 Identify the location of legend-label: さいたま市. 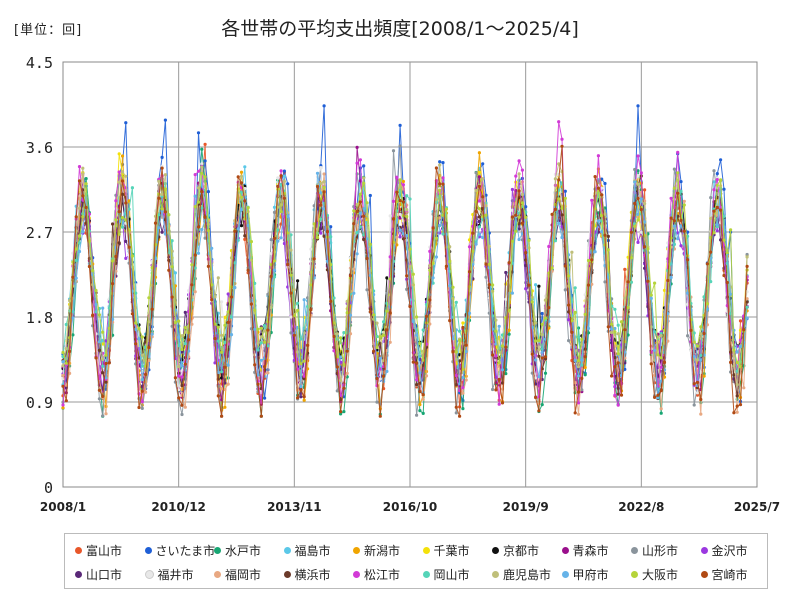
(185, 551).